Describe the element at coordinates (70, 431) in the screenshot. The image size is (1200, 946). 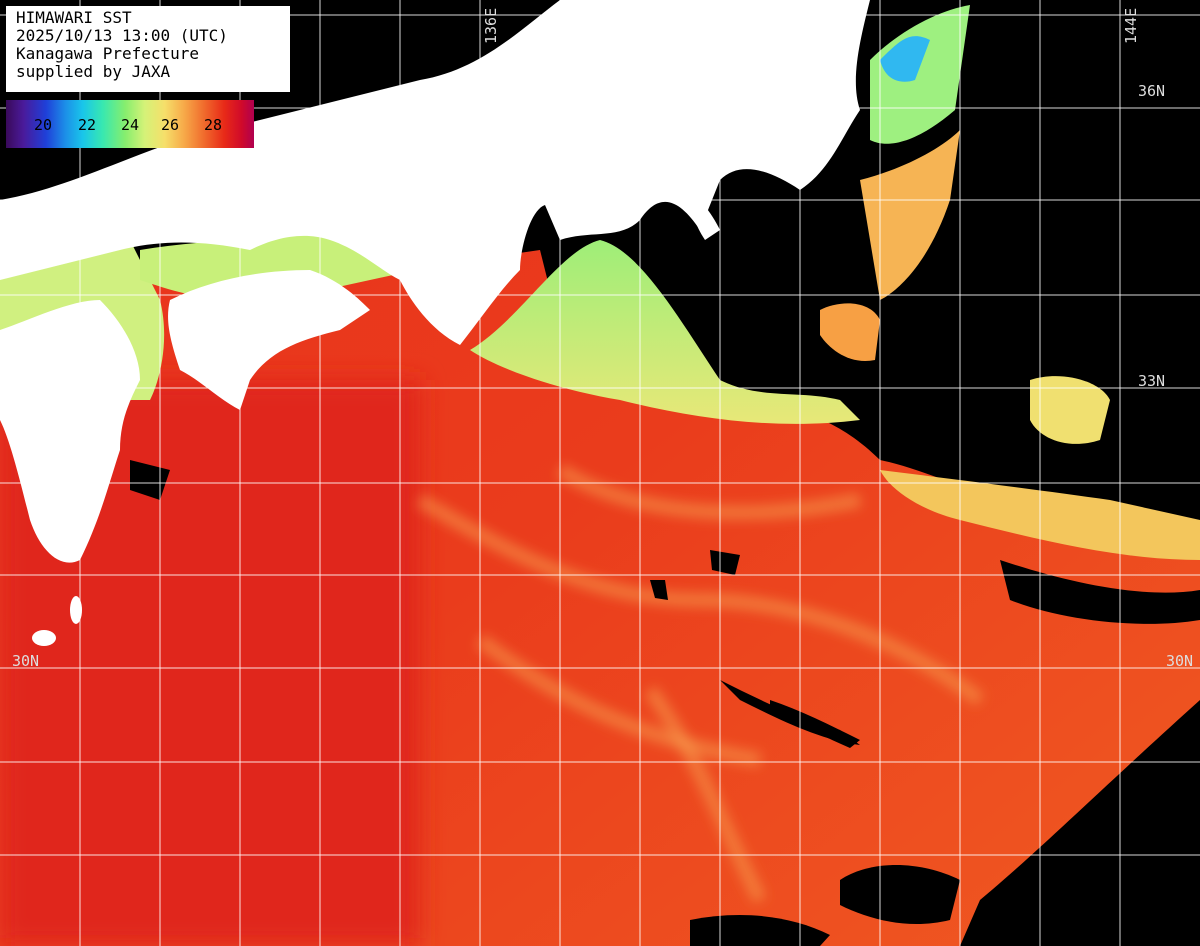
I see `land-kyushu` at that location.